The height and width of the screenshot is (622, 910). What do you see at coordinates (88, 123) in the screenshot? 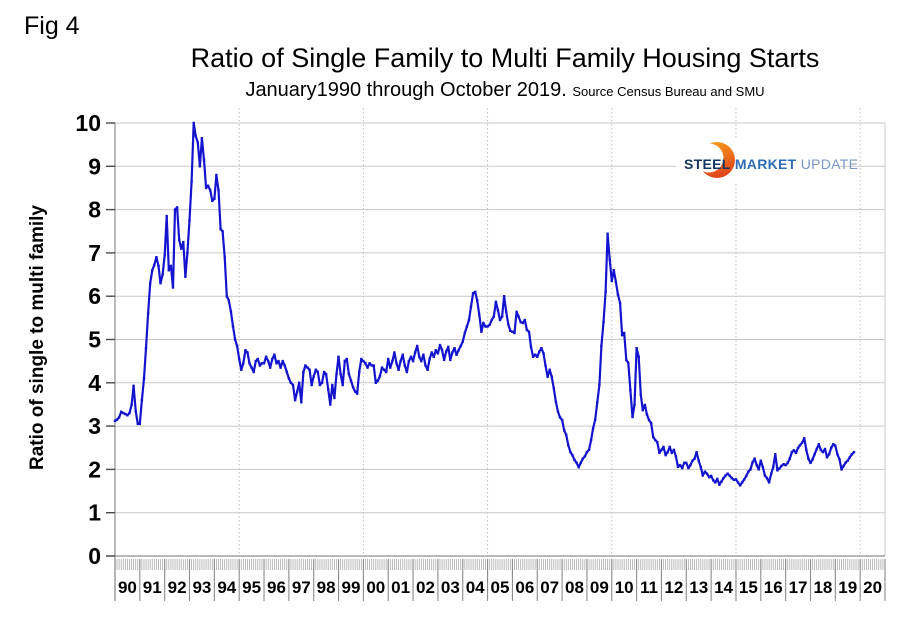
I see `y-tick-label: 10` at bounding box center [88, 123].